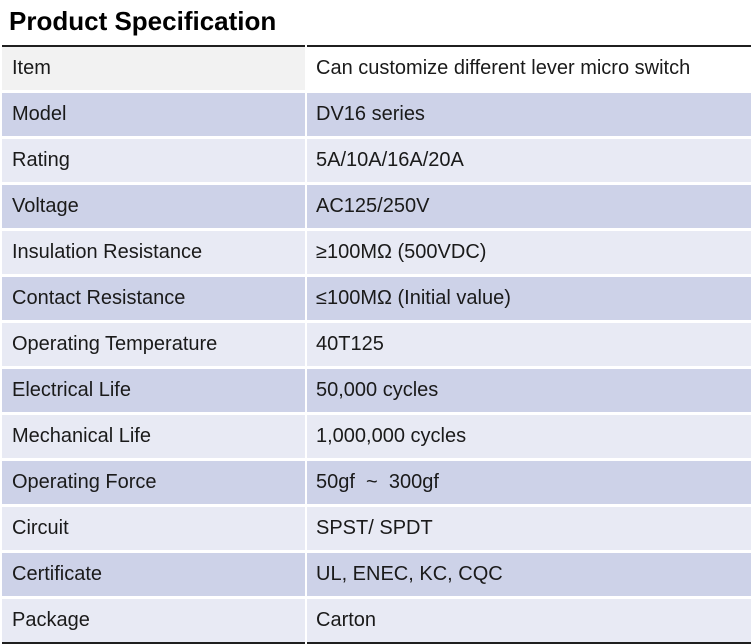 This screenshot has width=754, height=644. What do you see at coordinates (153, 114) in the screenshot?
I see `spec-label-cell: Model` at bounding box center [153, 114].